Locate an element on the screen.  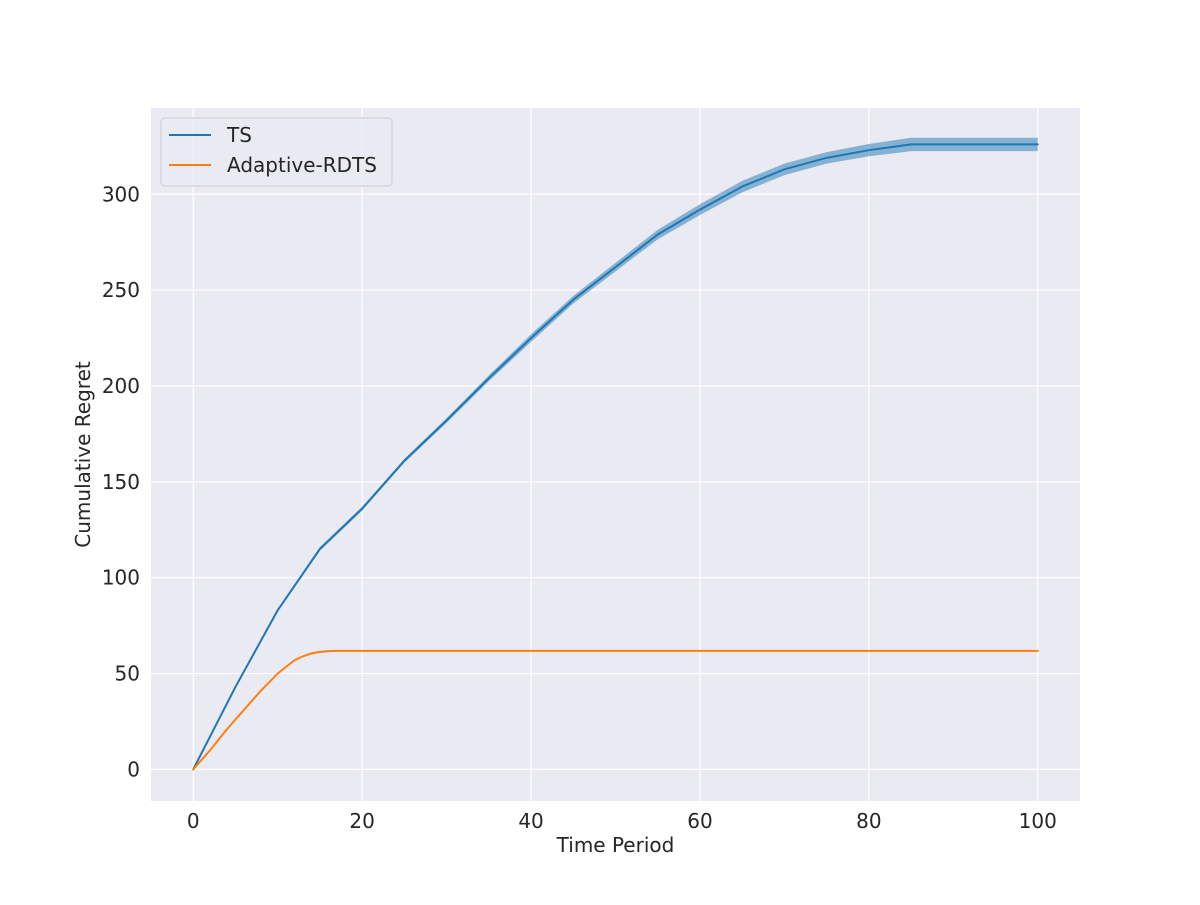
y-tick-label: 250 is located at coordinates (121, 290).